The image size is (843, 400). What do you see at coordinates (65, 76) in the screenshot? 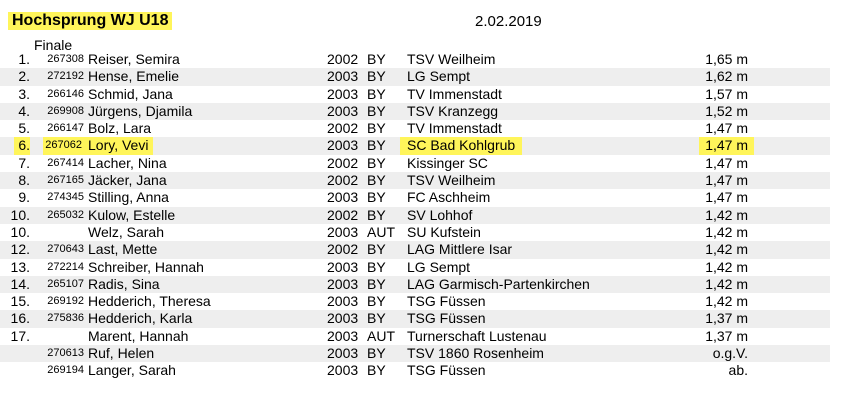
I see `athlete-id-cell: 272192` at bounding box center [65, 76].